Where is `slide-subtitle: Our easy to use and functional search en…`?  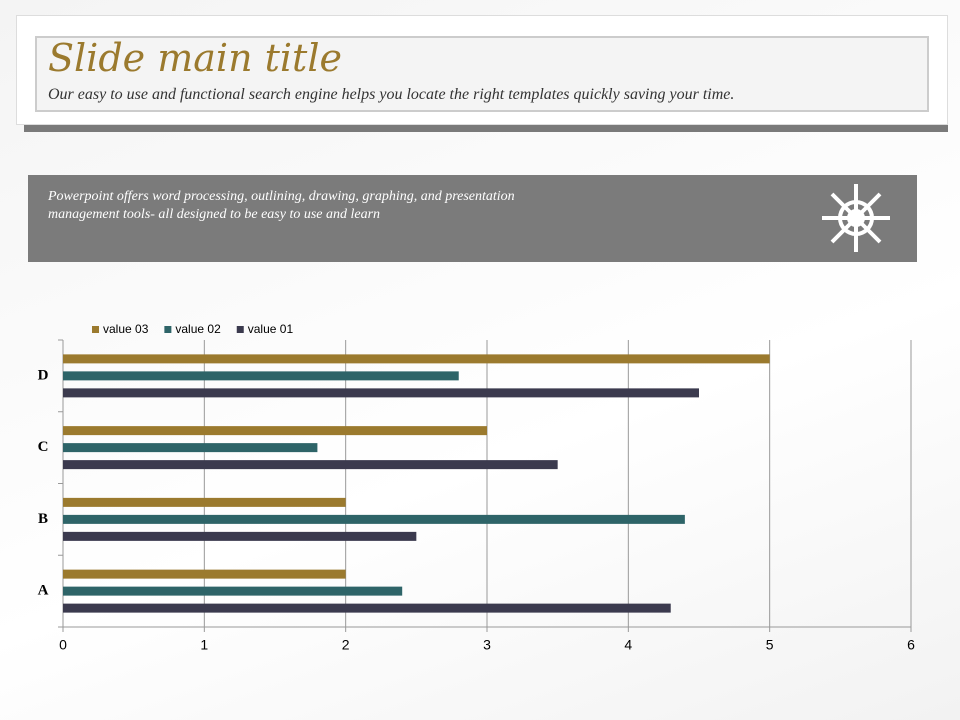
slide-subtitle: Our easy to use and functional search en… is located at coordinates (391, 94).